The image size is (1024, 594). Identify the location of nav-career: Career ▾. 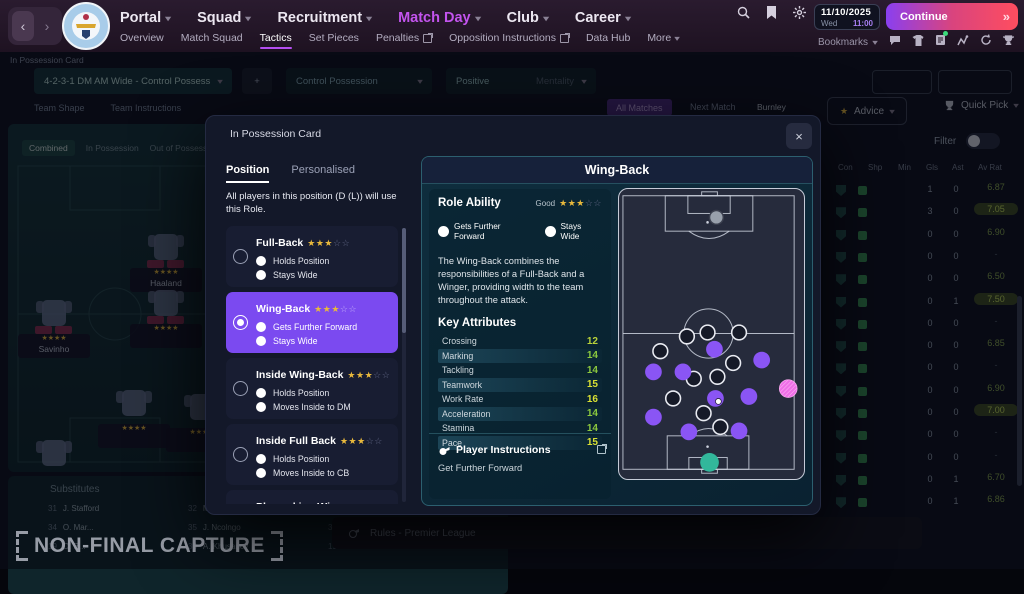
(602, 18).